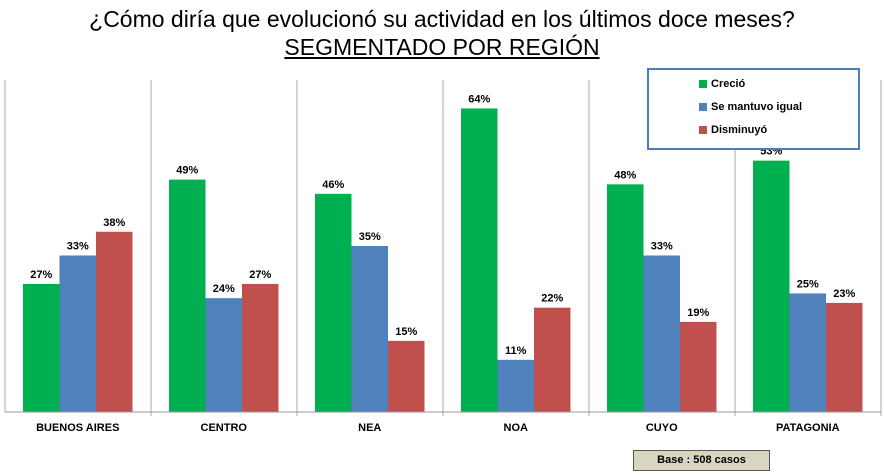 The height and width of the screenshot is (475, 884). I want to click on chart-subtitle: SEGMENTADO POR REGIÓN, so click(442, 47).